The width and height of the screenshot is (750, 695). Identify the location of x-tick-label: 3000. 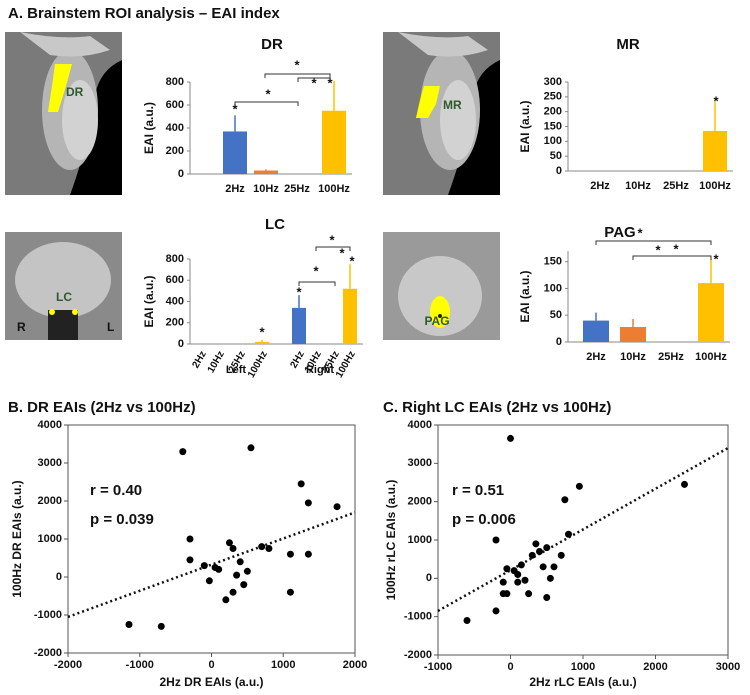
(728, 667).